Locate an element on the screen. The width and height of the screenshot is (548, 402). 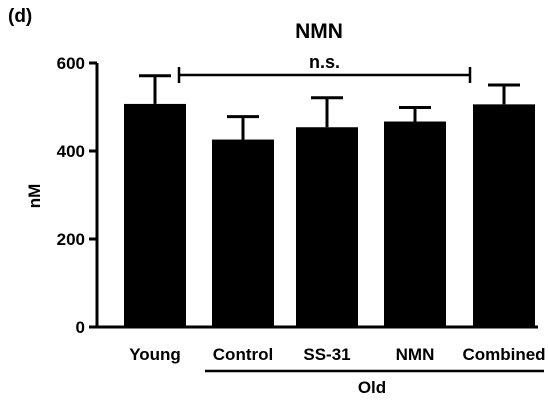
y-tick-label: 200 is located at coordinates (71, 239).